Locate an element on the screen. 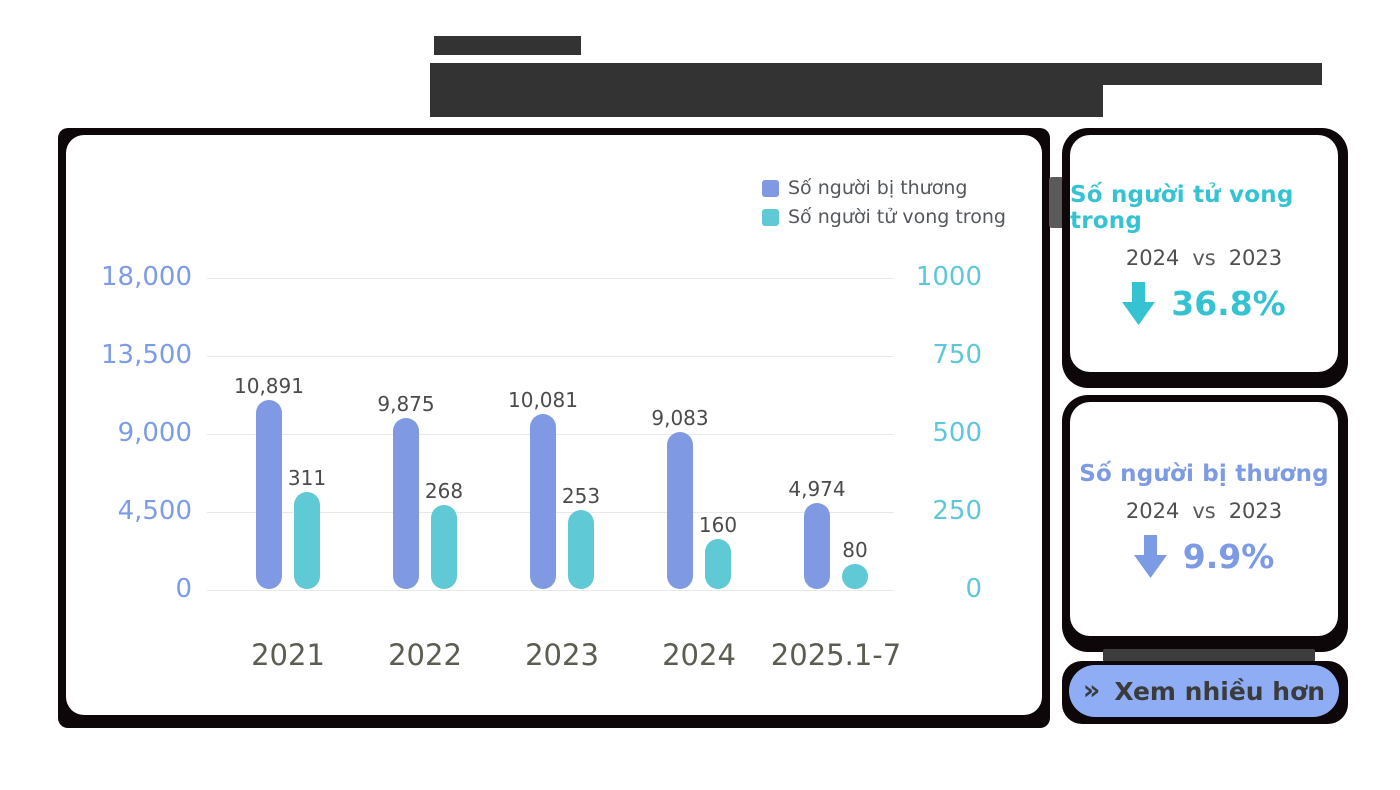 Image resolution: width=1400 pixels, height=790 pixels. redacted-title-tail-bar is located at coordinates (1210, 74).